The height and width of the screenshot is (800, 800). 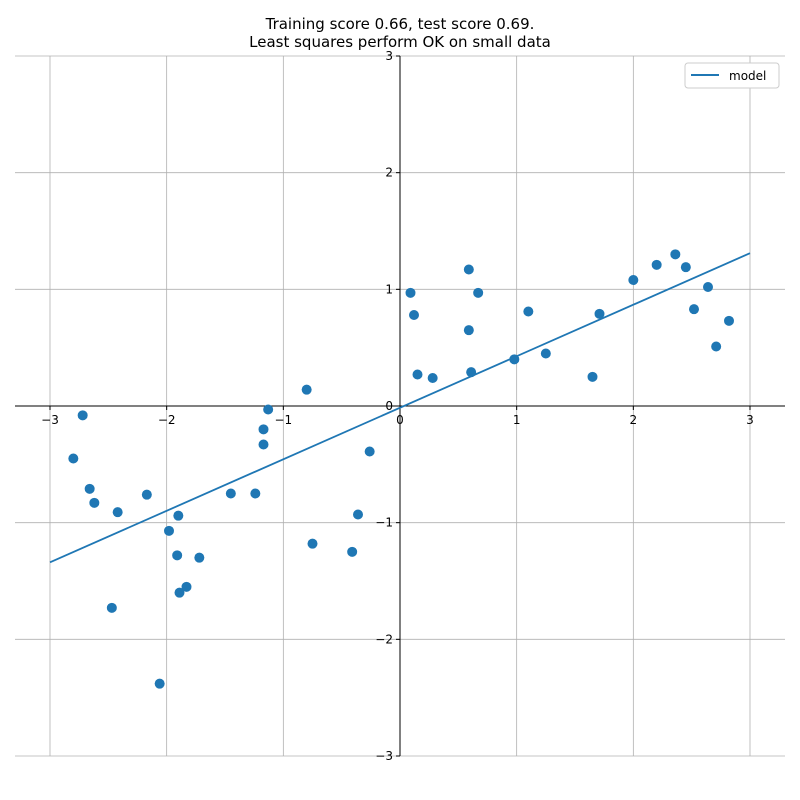 I want to click on y-tick-label-3: 0, so click(x=389, y=406).